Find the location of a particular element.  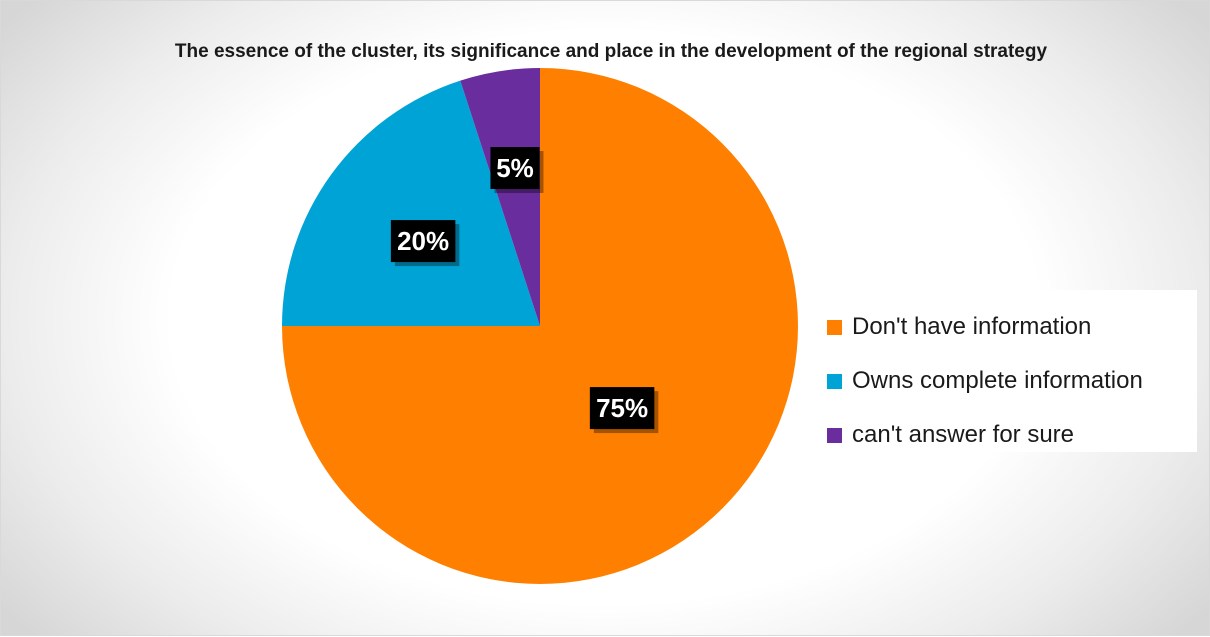

data-label-text-1: 20% is located at coordinates (423, 241).